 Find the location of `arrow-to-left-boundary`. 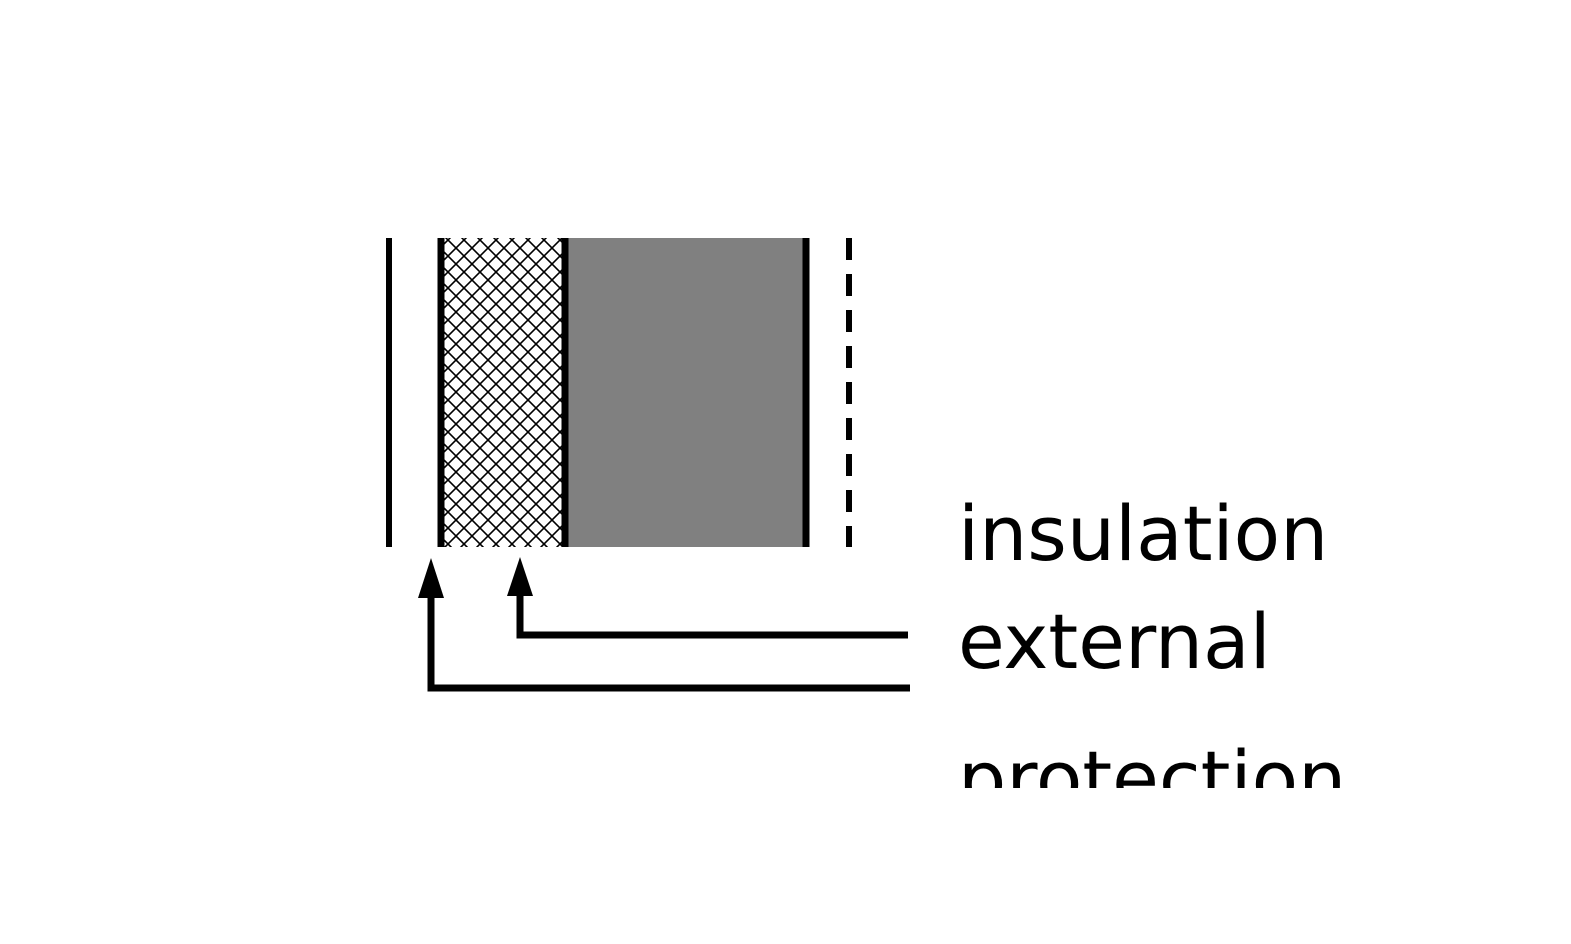

arrow-to-left-boundary is located at coordinates (664, 625).